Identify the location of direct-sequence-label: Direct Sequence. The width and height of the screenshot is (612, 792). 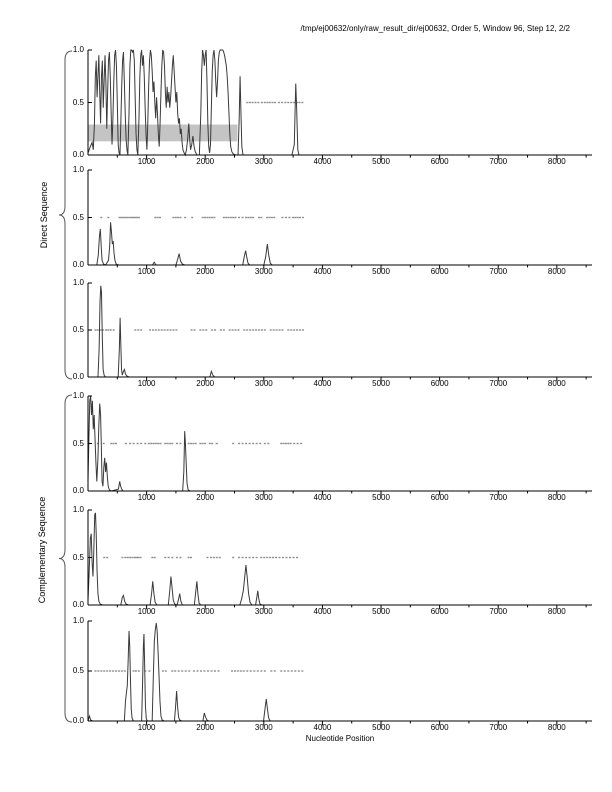
(44, 215).